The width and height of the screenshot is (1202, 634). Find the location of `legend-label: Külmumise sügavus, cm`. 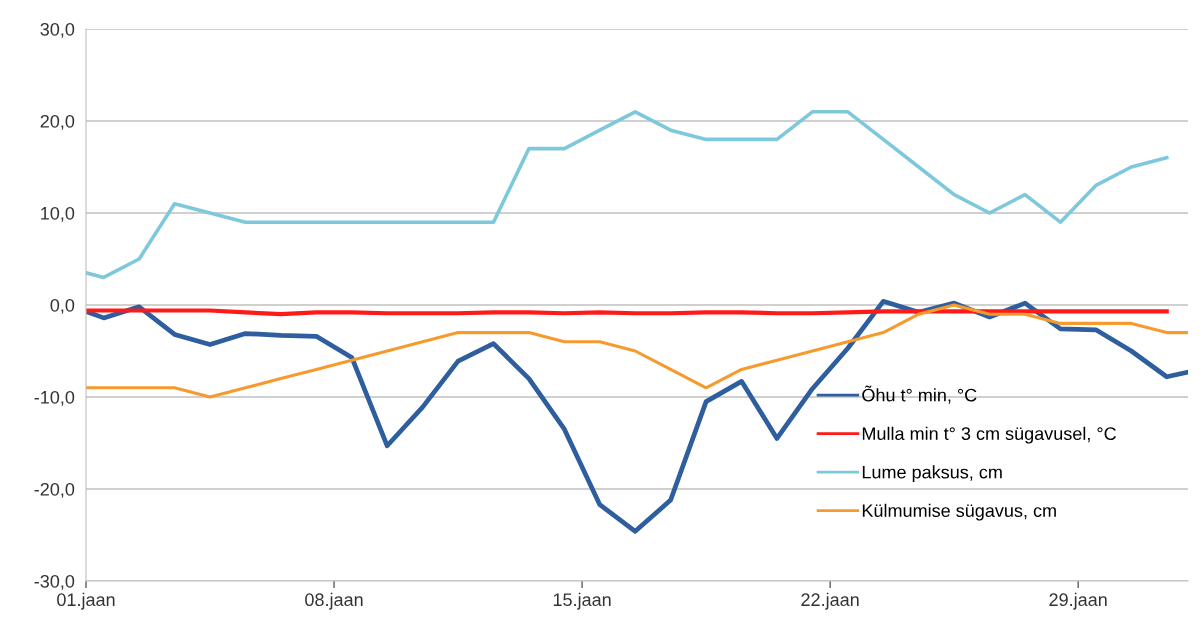

legend-label: Külmumise sügavus, cm is located at coordinates (959, 512).